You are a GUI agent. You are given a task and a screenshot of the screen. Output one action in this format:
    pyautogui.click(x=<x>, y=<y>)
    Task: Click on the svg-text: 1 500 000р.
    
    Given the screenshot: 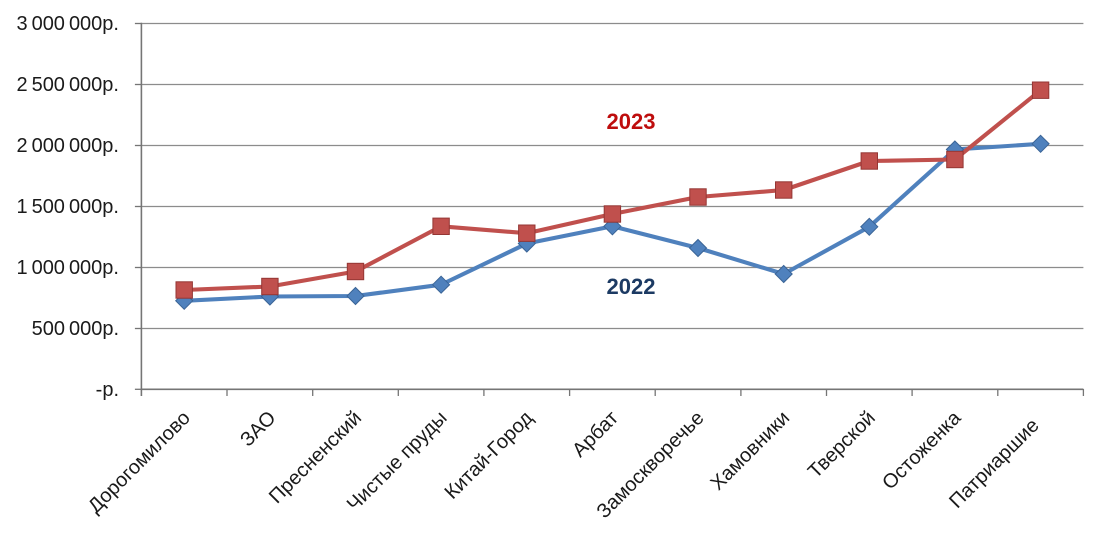 What is the action you would take?
    pyautogui.click(x=67, y=207)
    